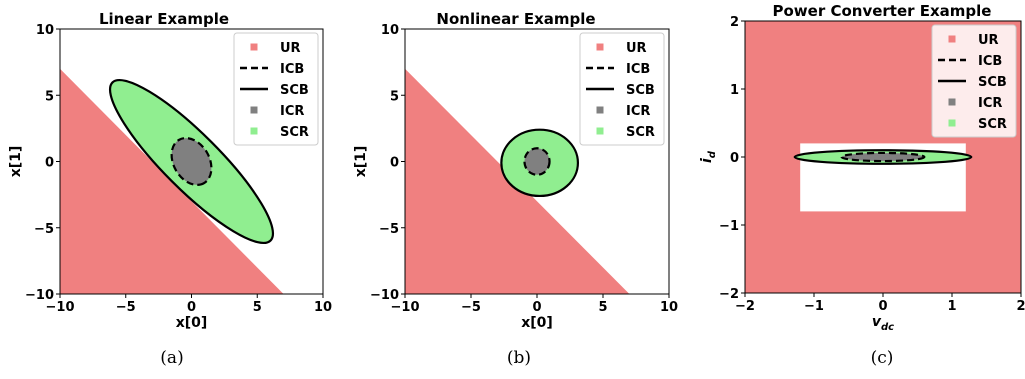 The width and height of the screenshot is (1025, 379). I want to click on x-tick-label: 1, so click(951, 306).